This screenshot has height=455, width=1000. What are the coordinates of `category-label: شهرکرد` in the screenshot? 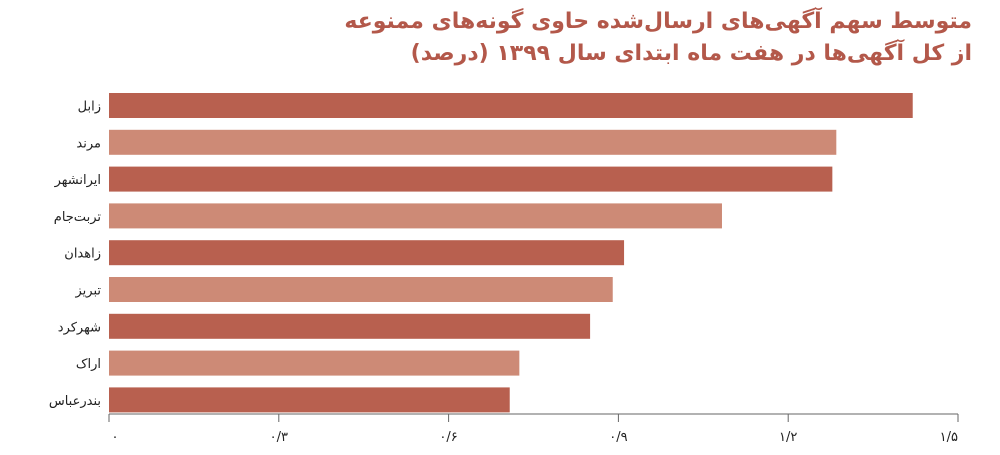 It's located at (79, 327).